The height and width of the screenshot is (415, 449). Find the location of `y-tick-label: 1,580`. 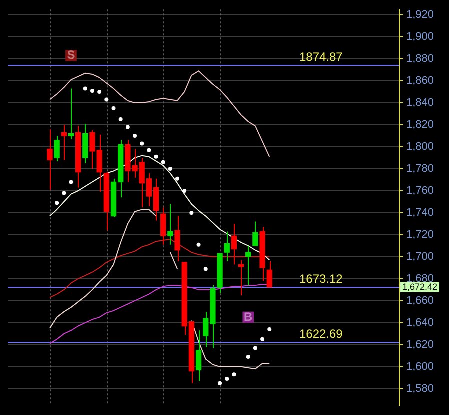

y-tick-label: 1,580 is located at coordinates (420, 388).